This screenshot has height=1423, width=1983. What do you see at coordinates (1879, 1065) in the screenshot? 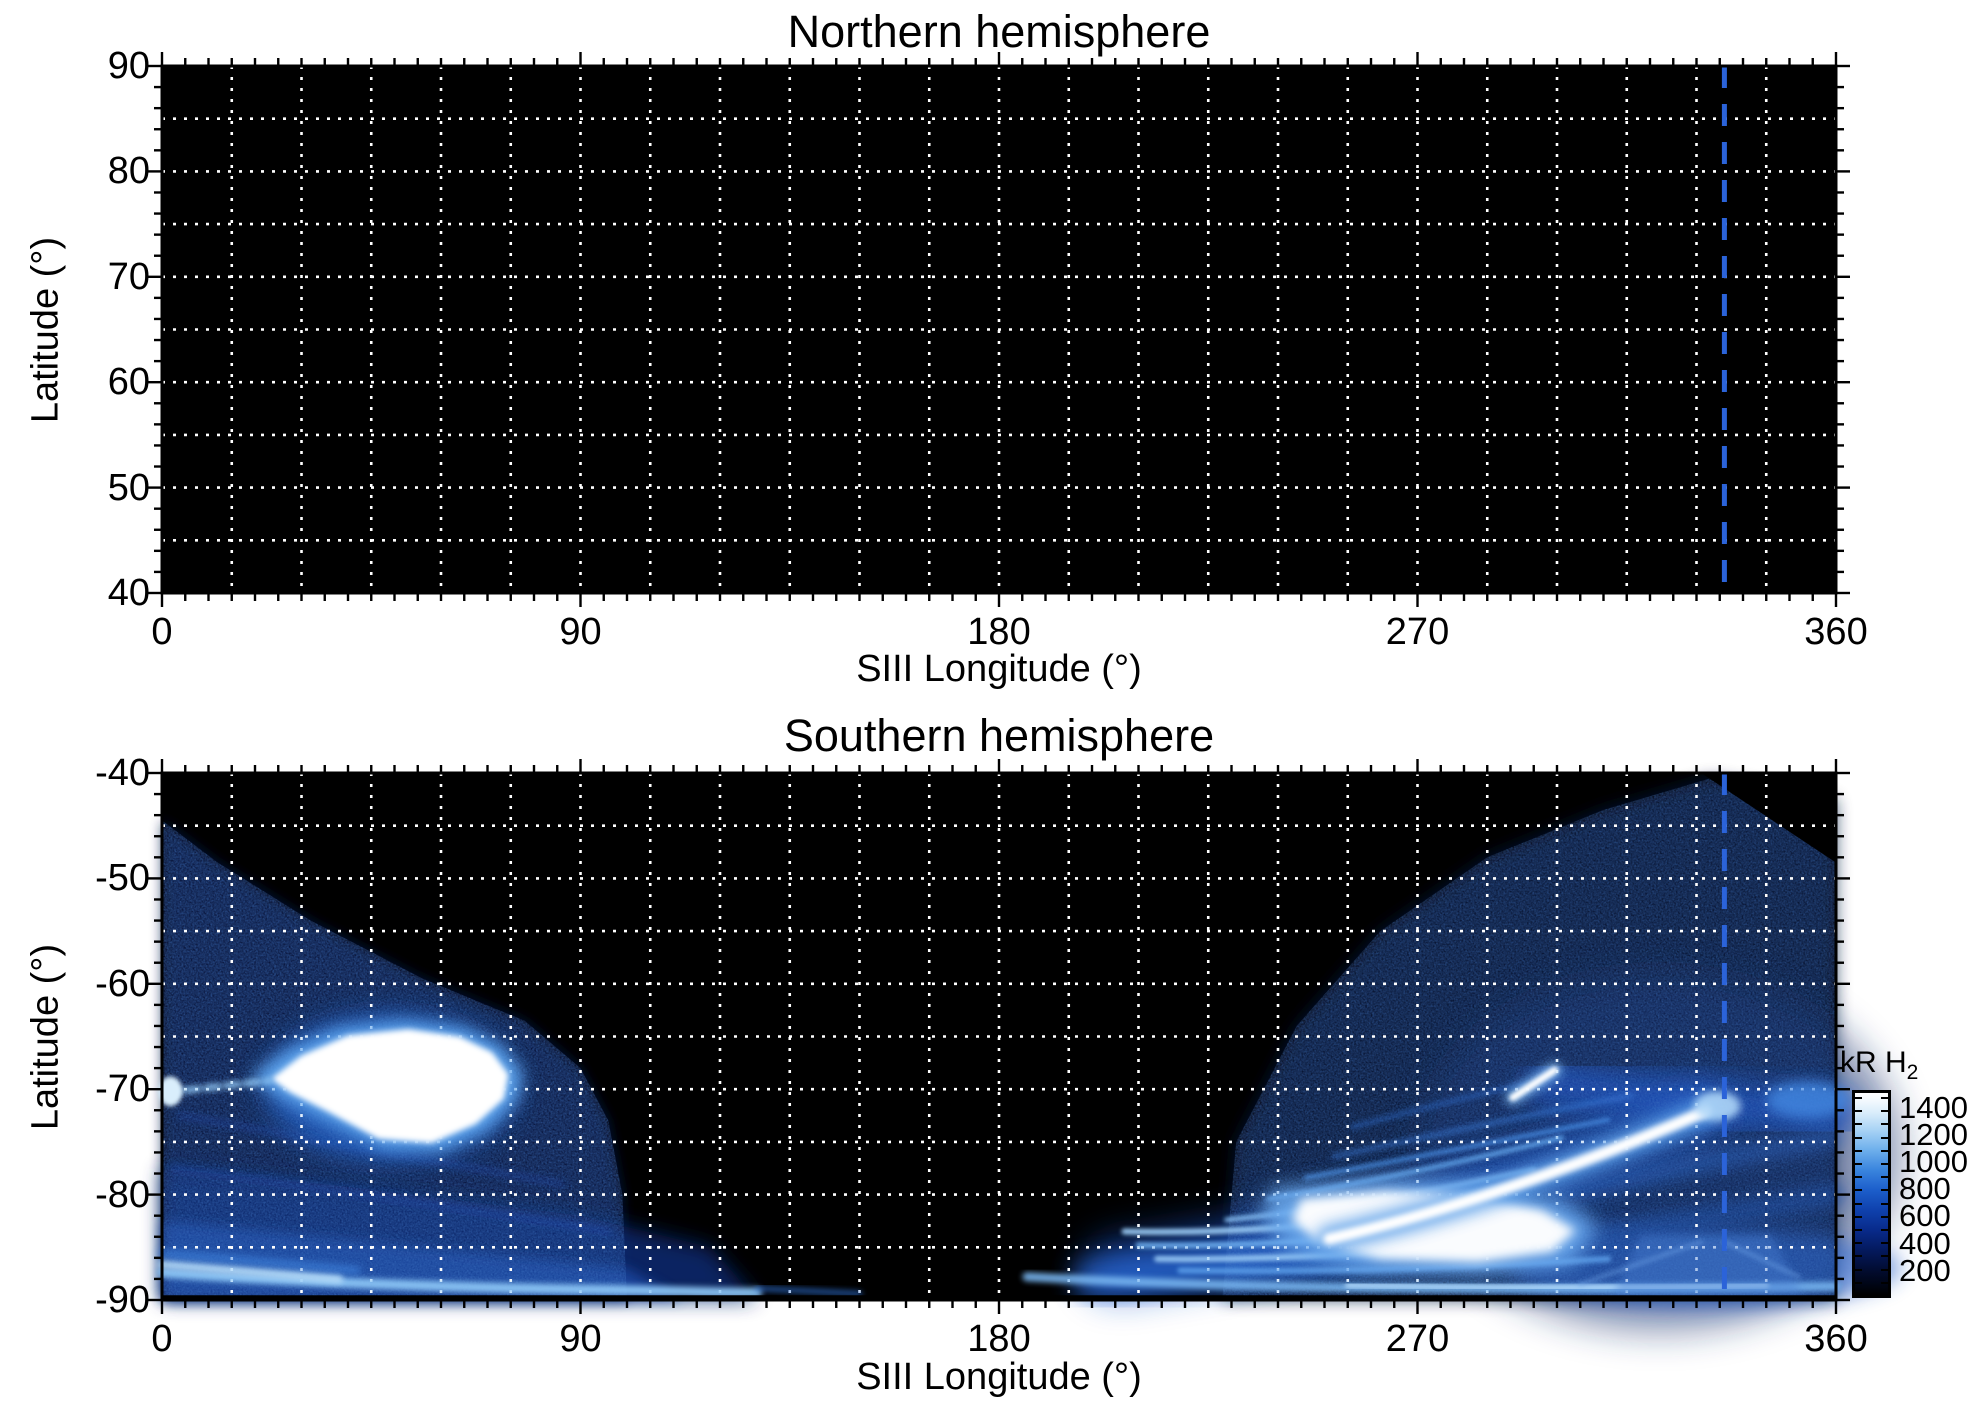
I see `colorbar-title: kR H2` at bounding box center [1879, 1065].